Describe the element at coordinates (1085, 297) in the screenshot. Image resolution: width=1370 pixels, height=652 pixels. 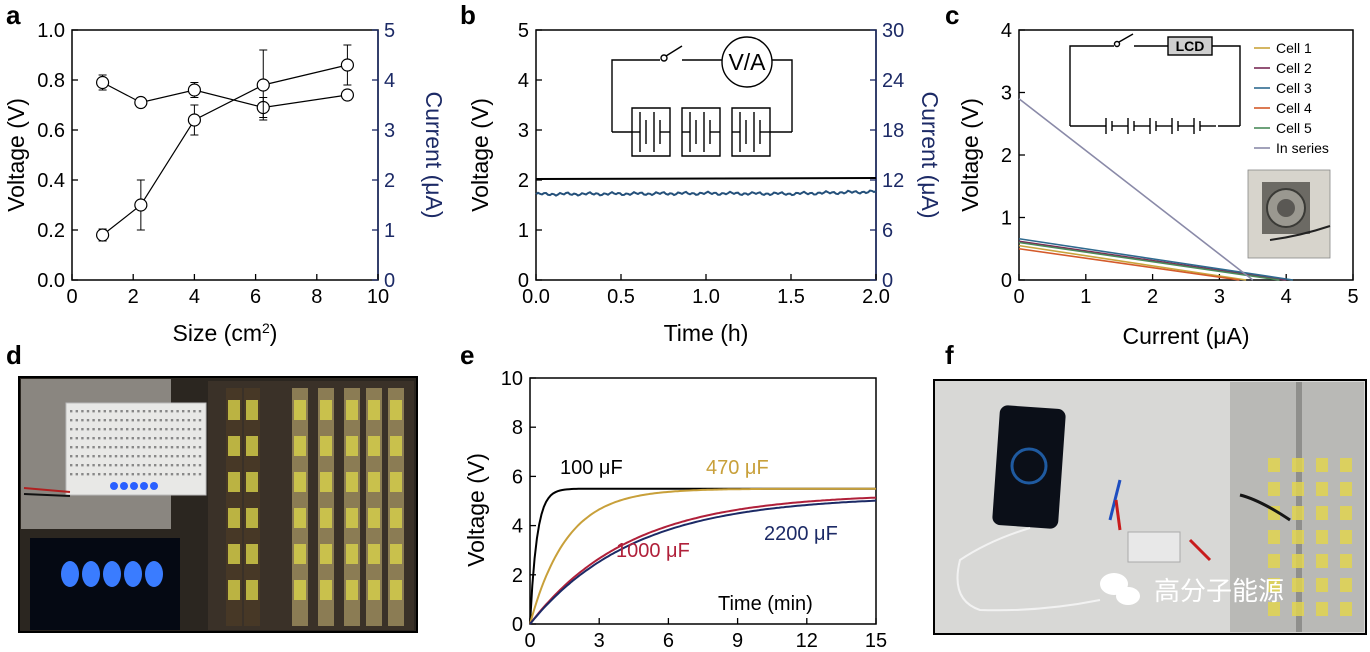
I see `x-tick-label: 1` at that location.